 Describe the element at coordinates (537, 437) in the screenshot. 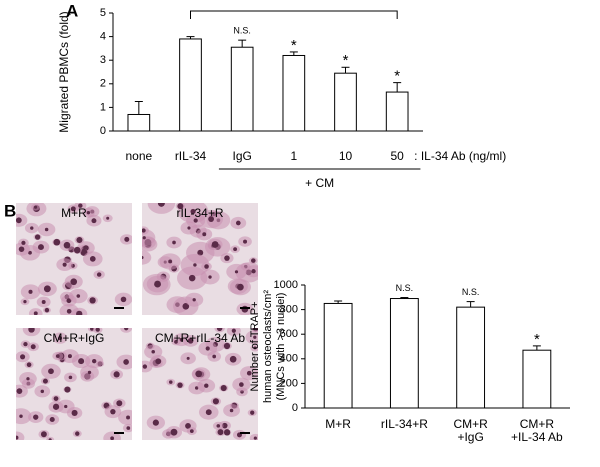

I see `x-tick-label: +IL-34 Ab` at that location.